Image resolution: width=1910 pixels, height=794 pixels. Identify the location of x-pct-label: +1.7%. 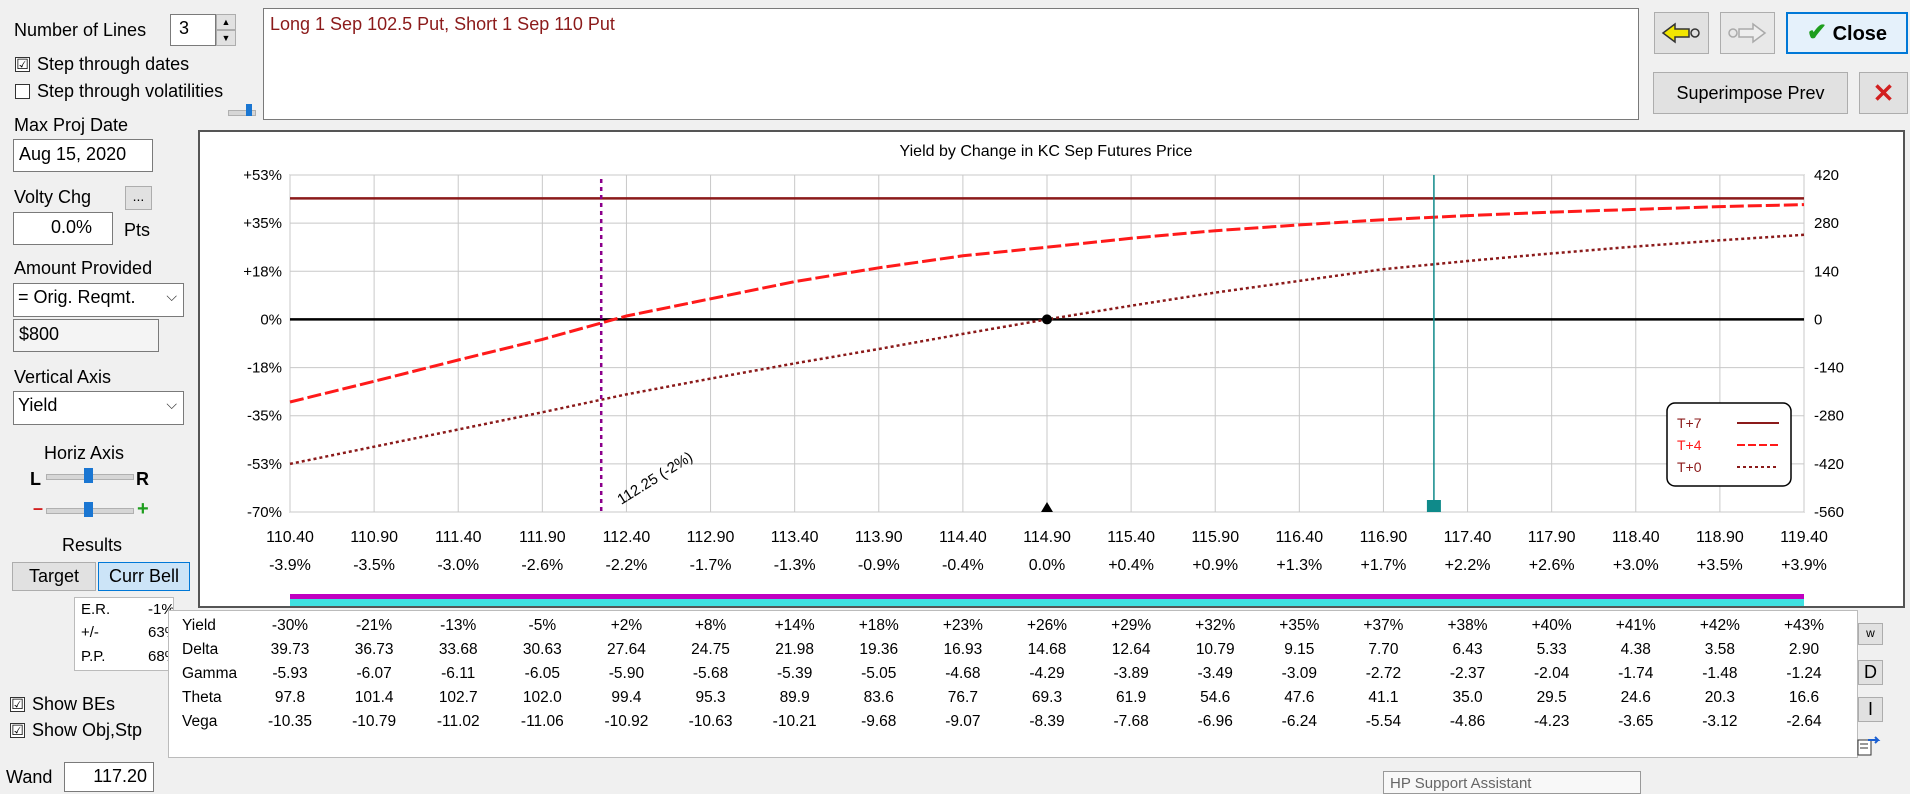
(1384, 565).